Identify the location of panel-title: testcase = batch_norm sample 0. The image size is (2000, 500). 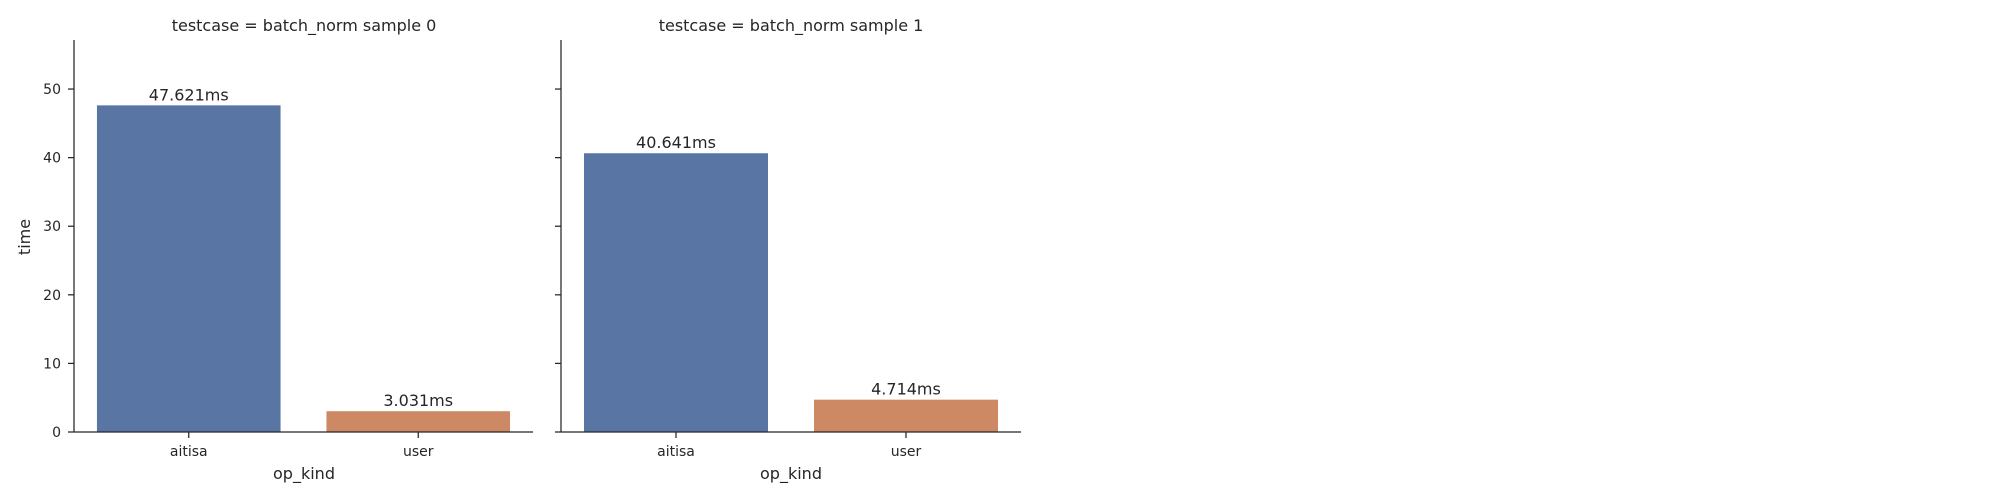
(304, 26).